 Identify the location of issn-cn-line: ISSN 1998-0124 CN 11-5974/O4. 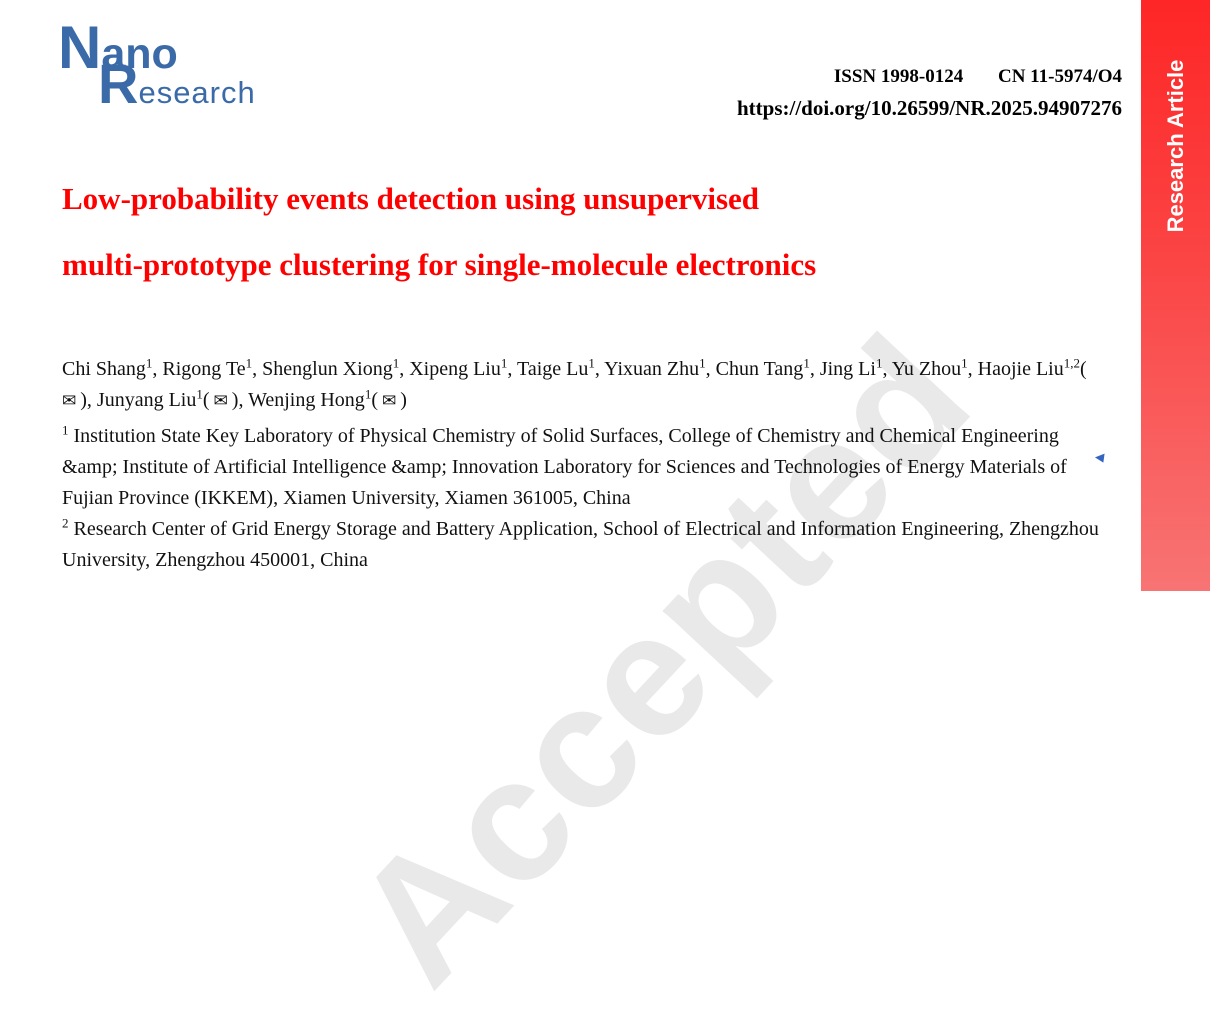
(929, 77).